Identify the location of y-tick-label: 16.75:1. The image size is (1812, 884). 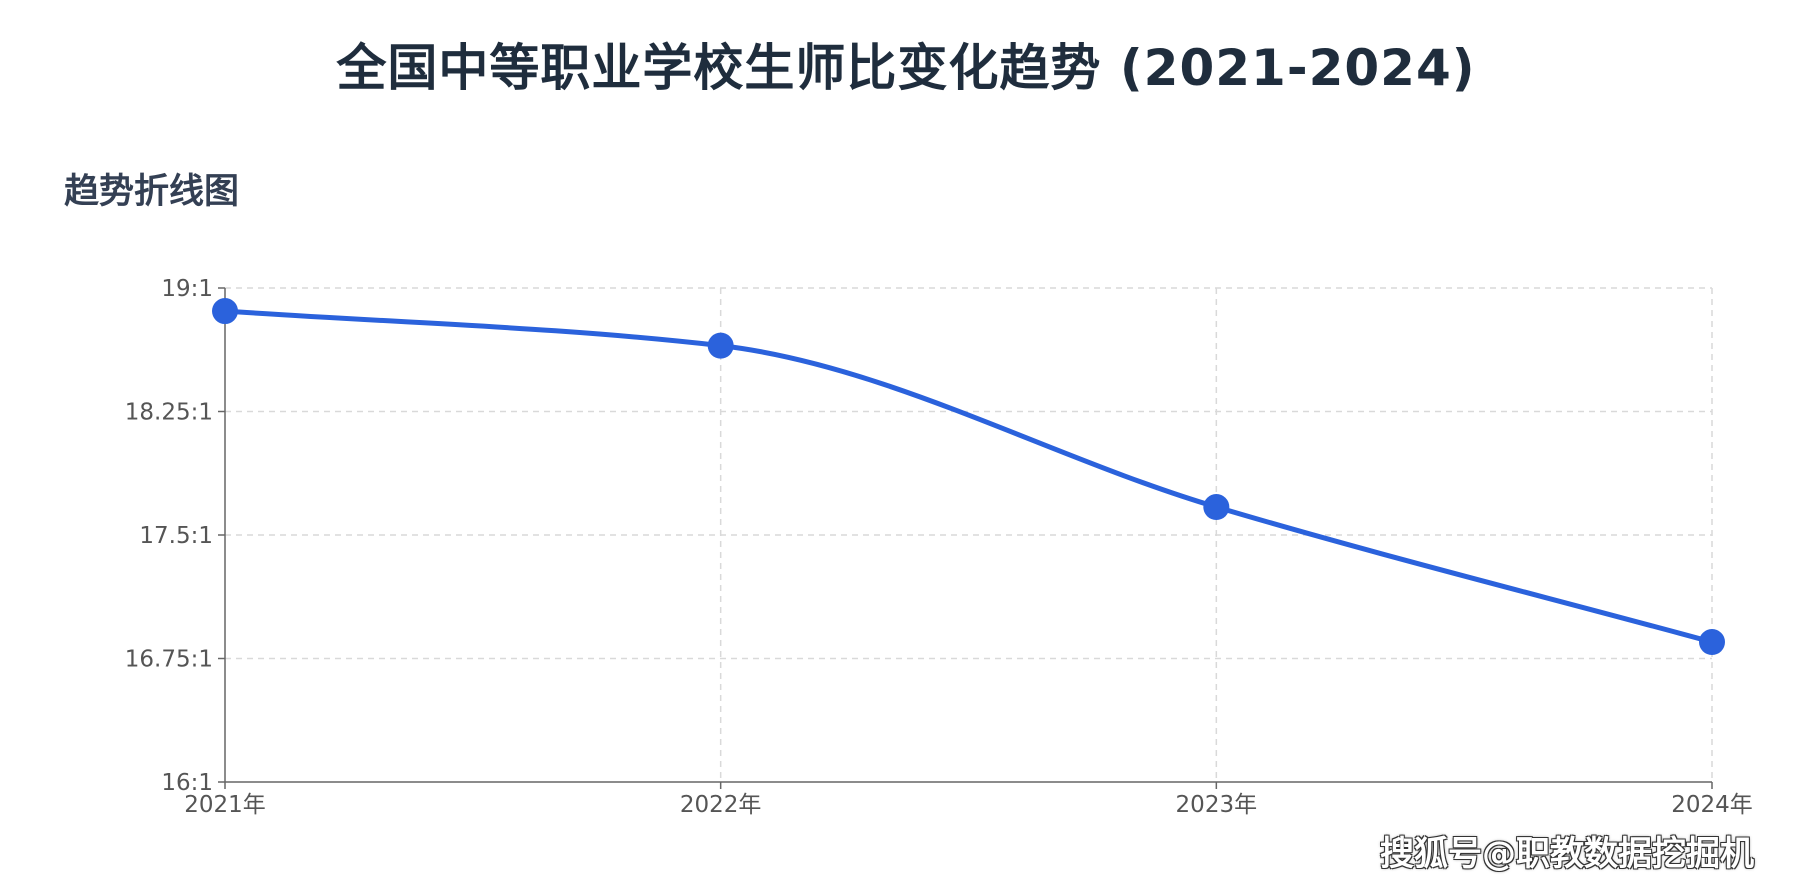
(169, 660).